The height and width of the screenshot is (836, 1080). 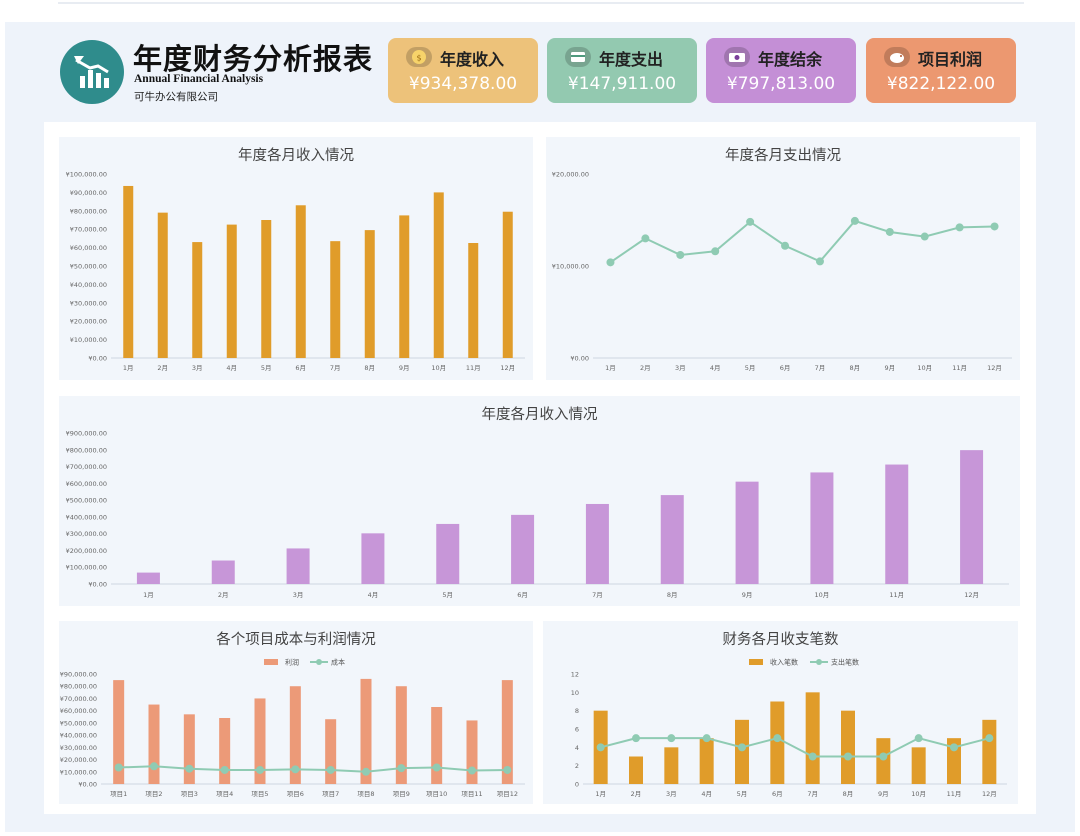 I want to click on kpi-value: ¥147,911.00, so click(x=622, y=84).